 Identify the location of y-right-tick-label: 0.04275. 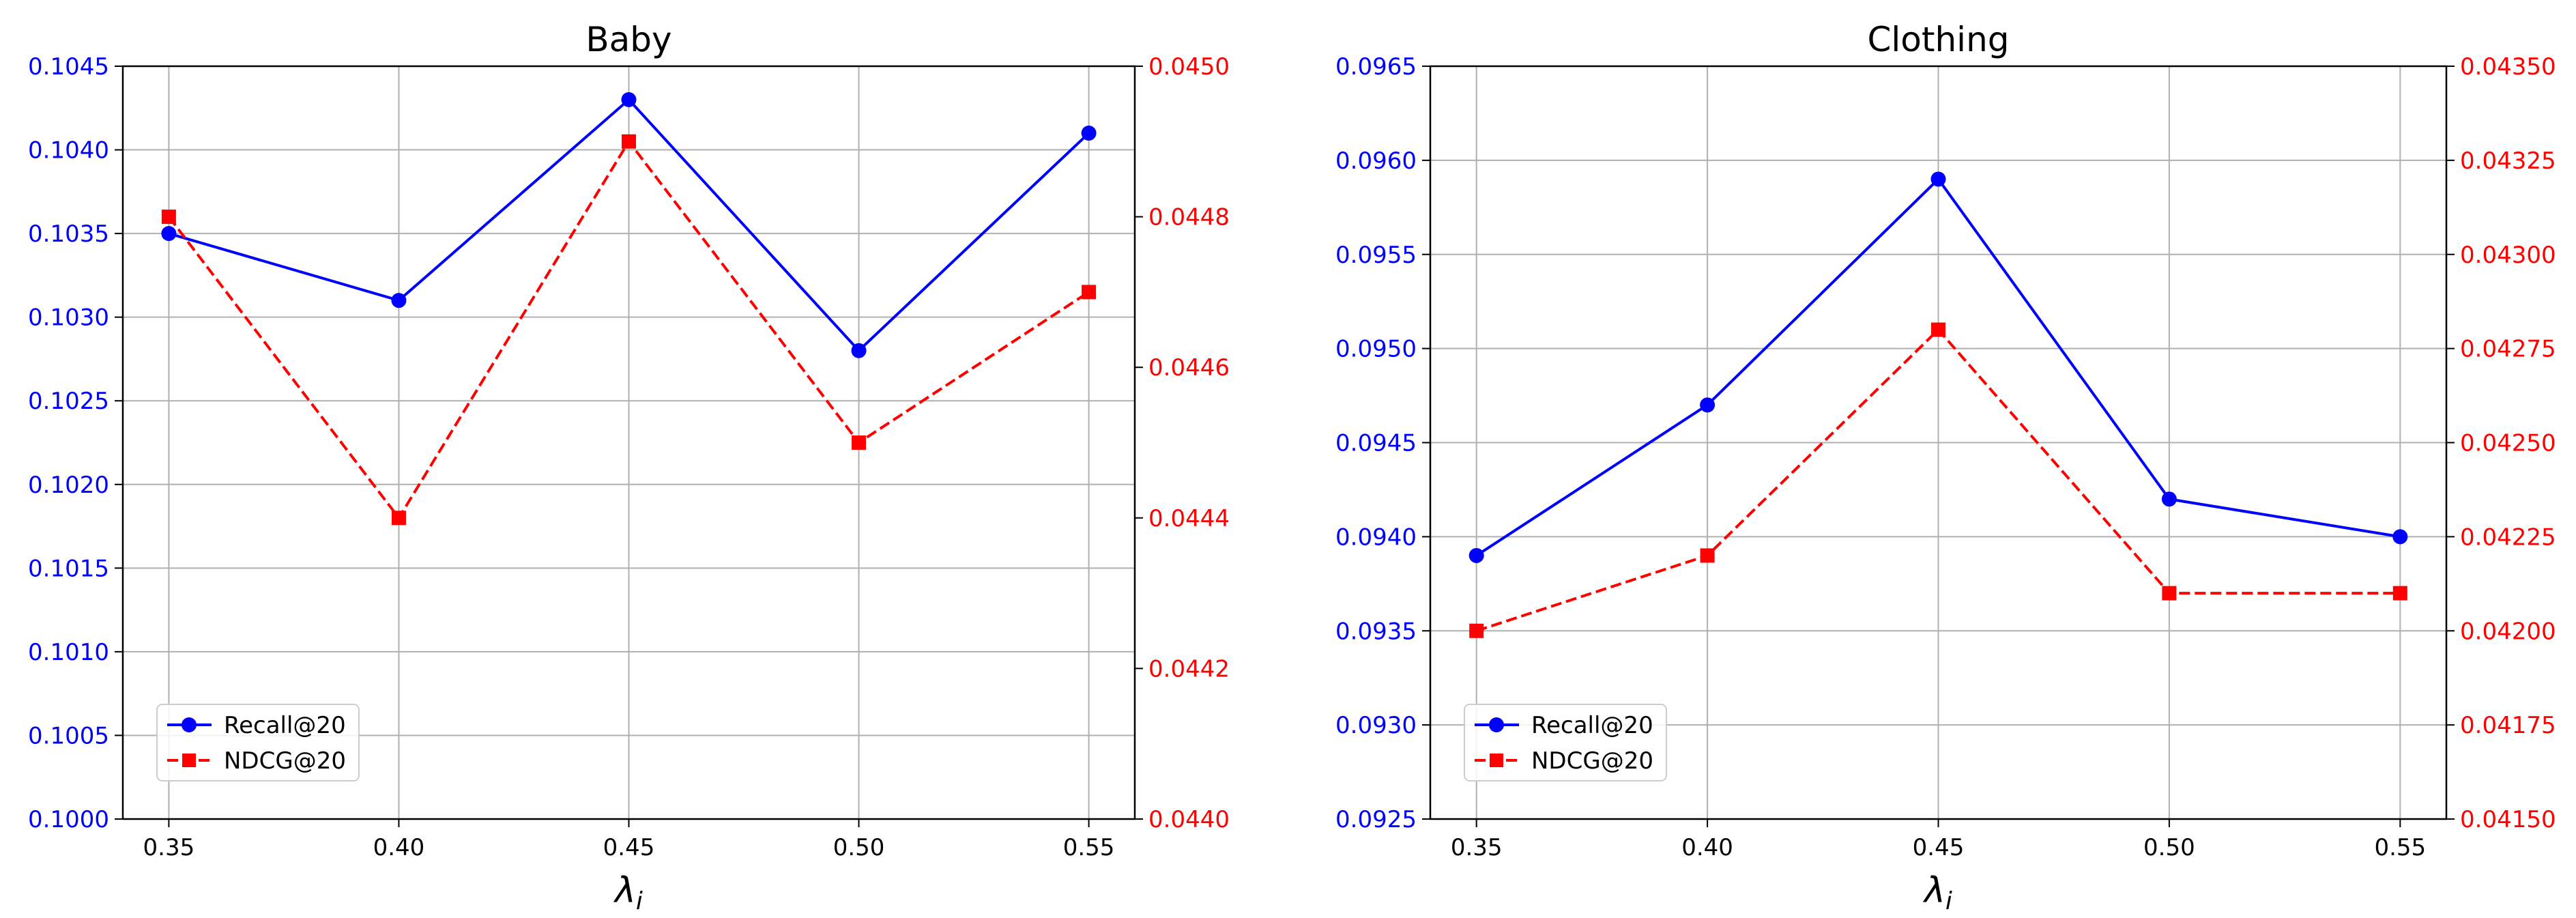
(2508, 350).